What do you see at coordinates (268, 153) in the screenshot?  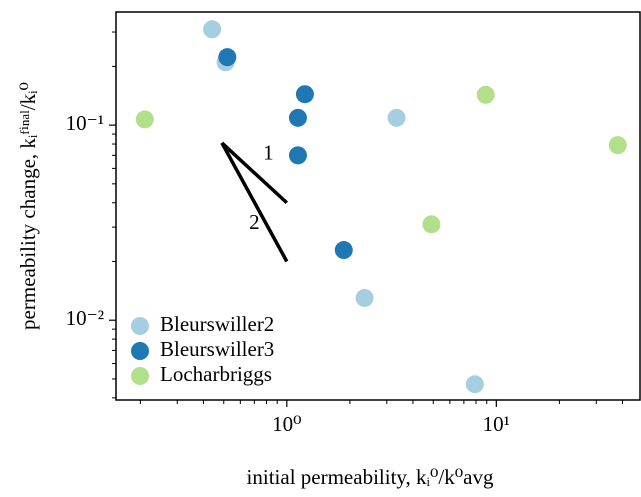 I see `slope-label: 1` at bounding box center [268, 153].